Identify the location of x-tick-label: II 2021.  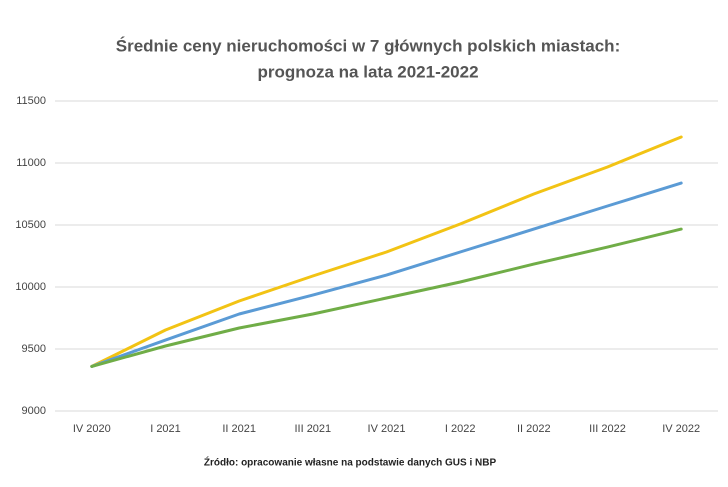
(239, 429).